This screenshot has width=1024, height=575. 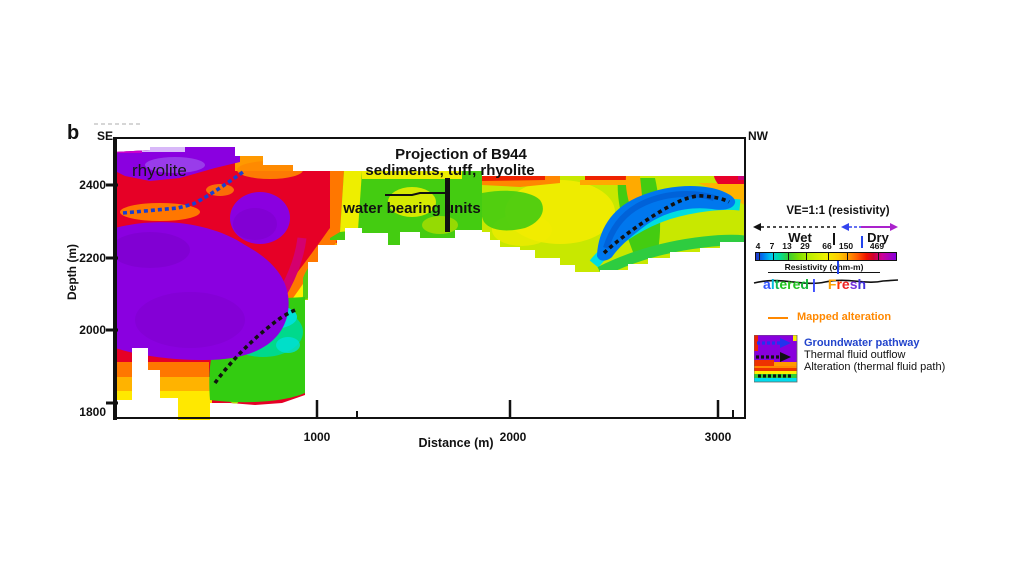 What do you see at coordinates (92, 412) in the screenshot?
I see `y-tick-1800: 1800` at bounding box center [92, 412].